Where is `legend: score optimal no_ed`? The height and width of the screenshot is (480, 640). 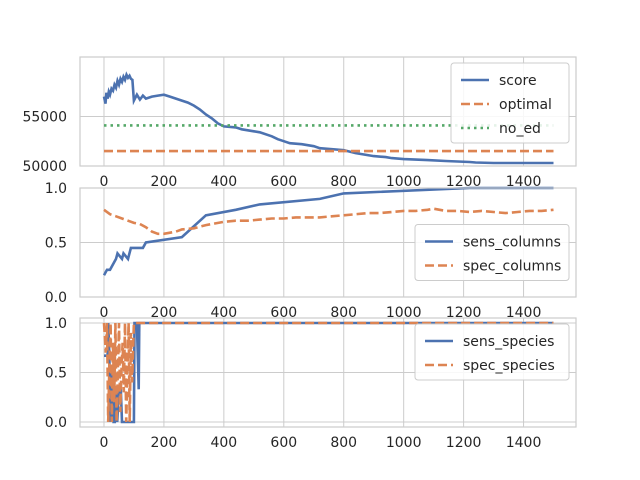 legend: score optimal no_ed is located at coordinates (510, 103).